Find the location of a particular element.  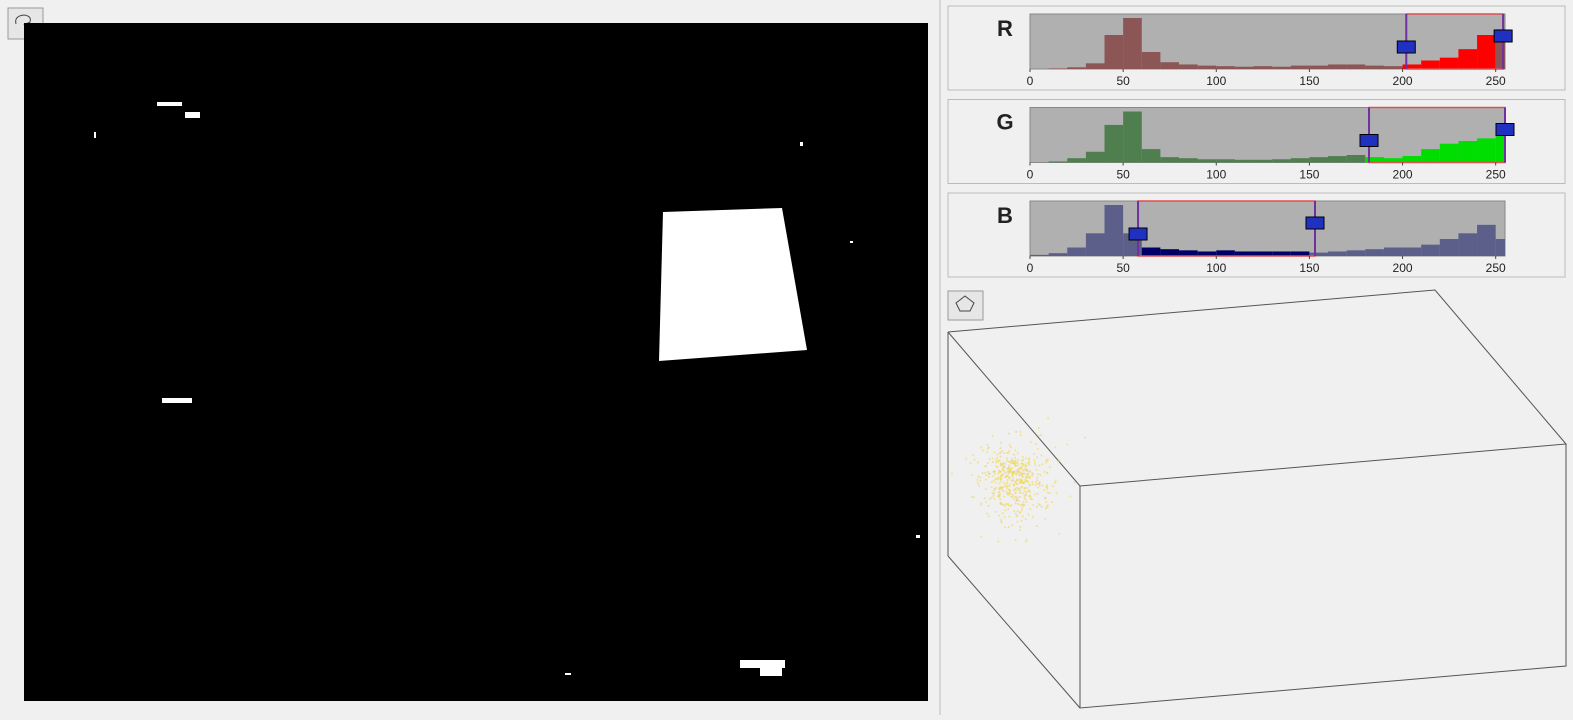

x-tick-label: 50 is located at coordinates (1123, 175).